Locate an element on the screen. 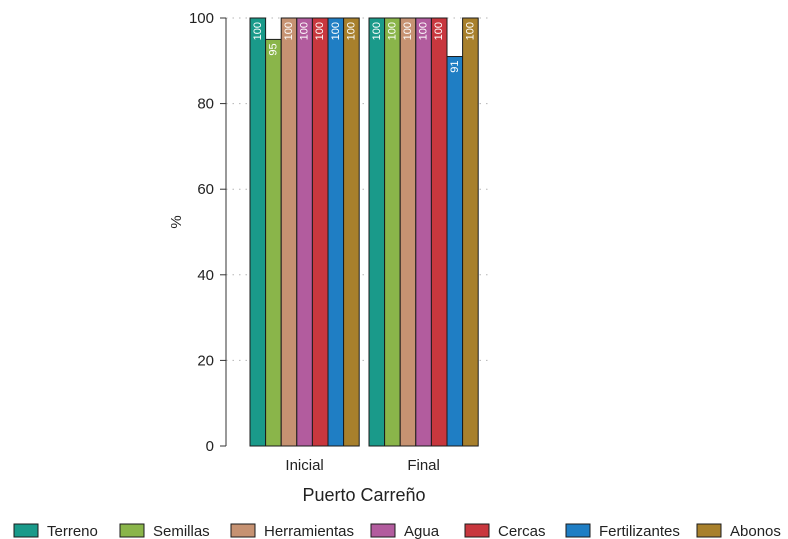 The width and height of the screenshot is (788, 539). legend-label-cercas: Cercas is located at coordinates (522, 531).